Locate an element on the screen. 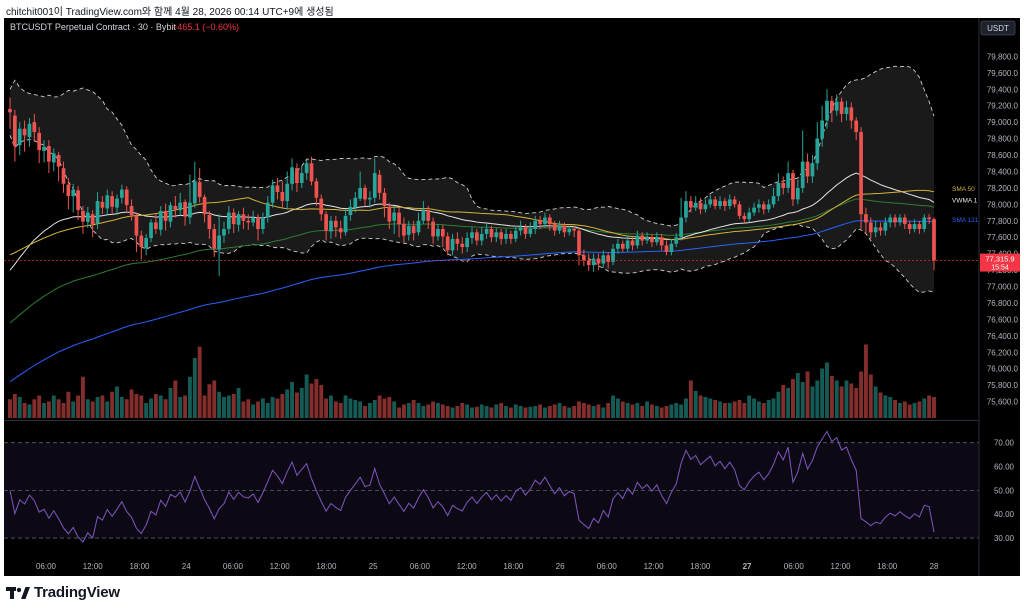 The image size is (1024, 613). price-tick-label: 75,800.0 is located at coordinates (1003, 385).